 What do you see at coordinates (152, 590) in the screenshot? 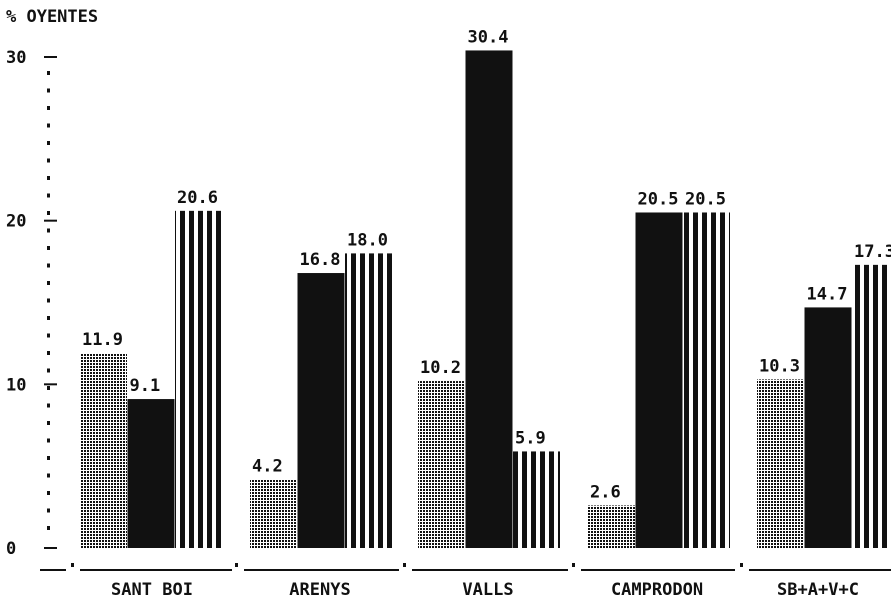
I see `x-category-label: SANT BOI` at bounding box center [152, 590].